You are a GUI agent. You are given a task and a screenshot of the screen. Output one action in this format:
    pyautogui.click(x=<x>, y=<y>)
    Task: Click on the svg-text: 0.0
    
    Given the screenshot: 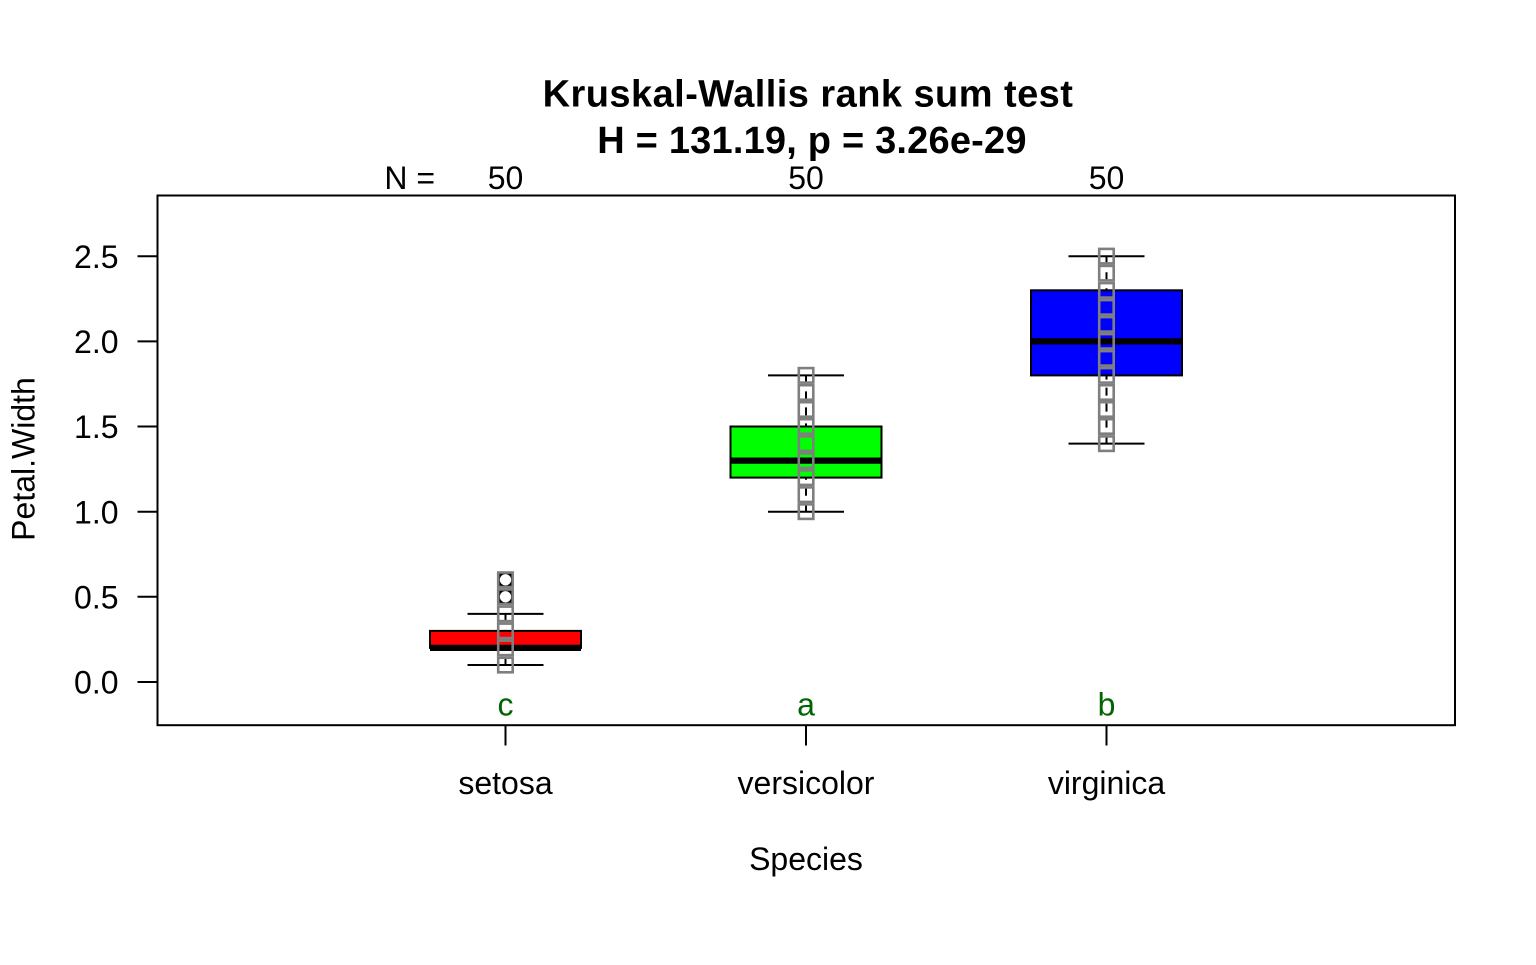 What is the action you would take?
    pyautogui.click(x=96, y=683)
    